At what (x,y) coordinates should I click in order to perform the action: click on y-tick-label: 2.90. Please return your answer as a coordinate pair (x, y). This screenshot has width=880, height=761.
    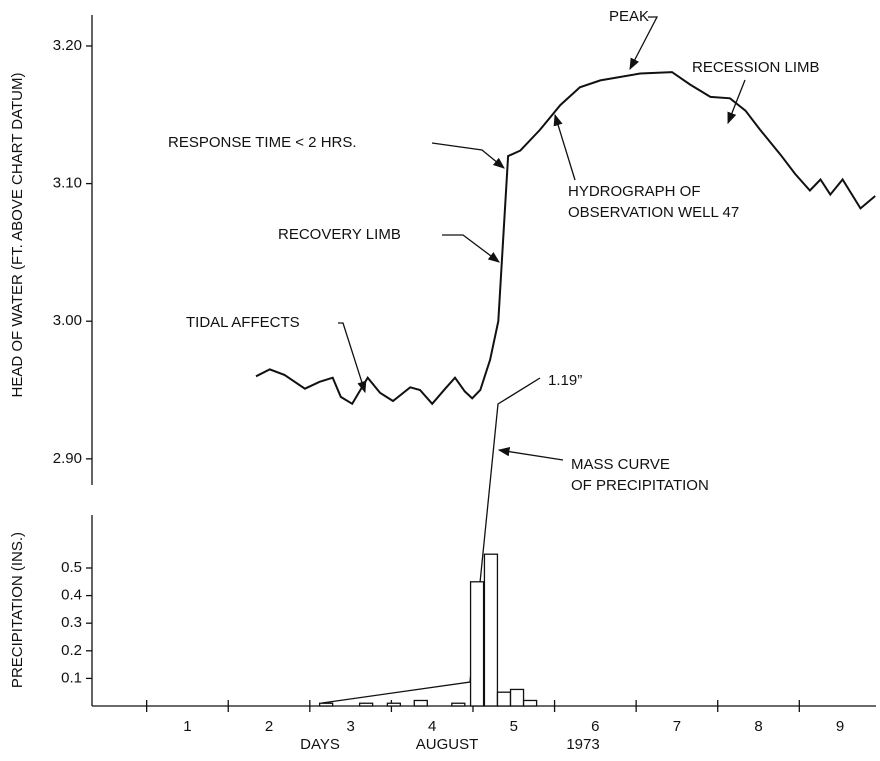
    Looking at the image, I should click on (67, 458).